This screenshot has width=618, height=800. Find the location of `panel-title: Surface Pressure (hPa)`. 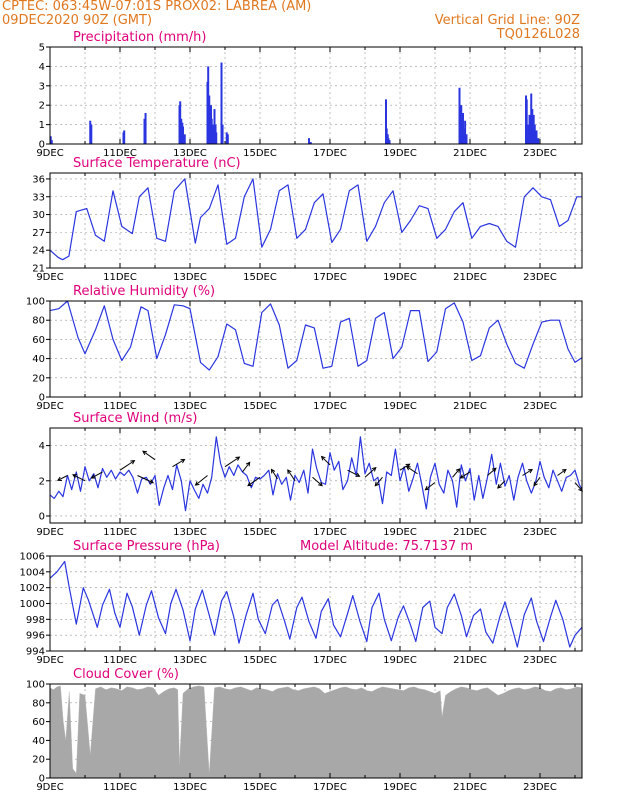

panel-title: Surface Pressure (hPa) is located at coordinates (146, 546).